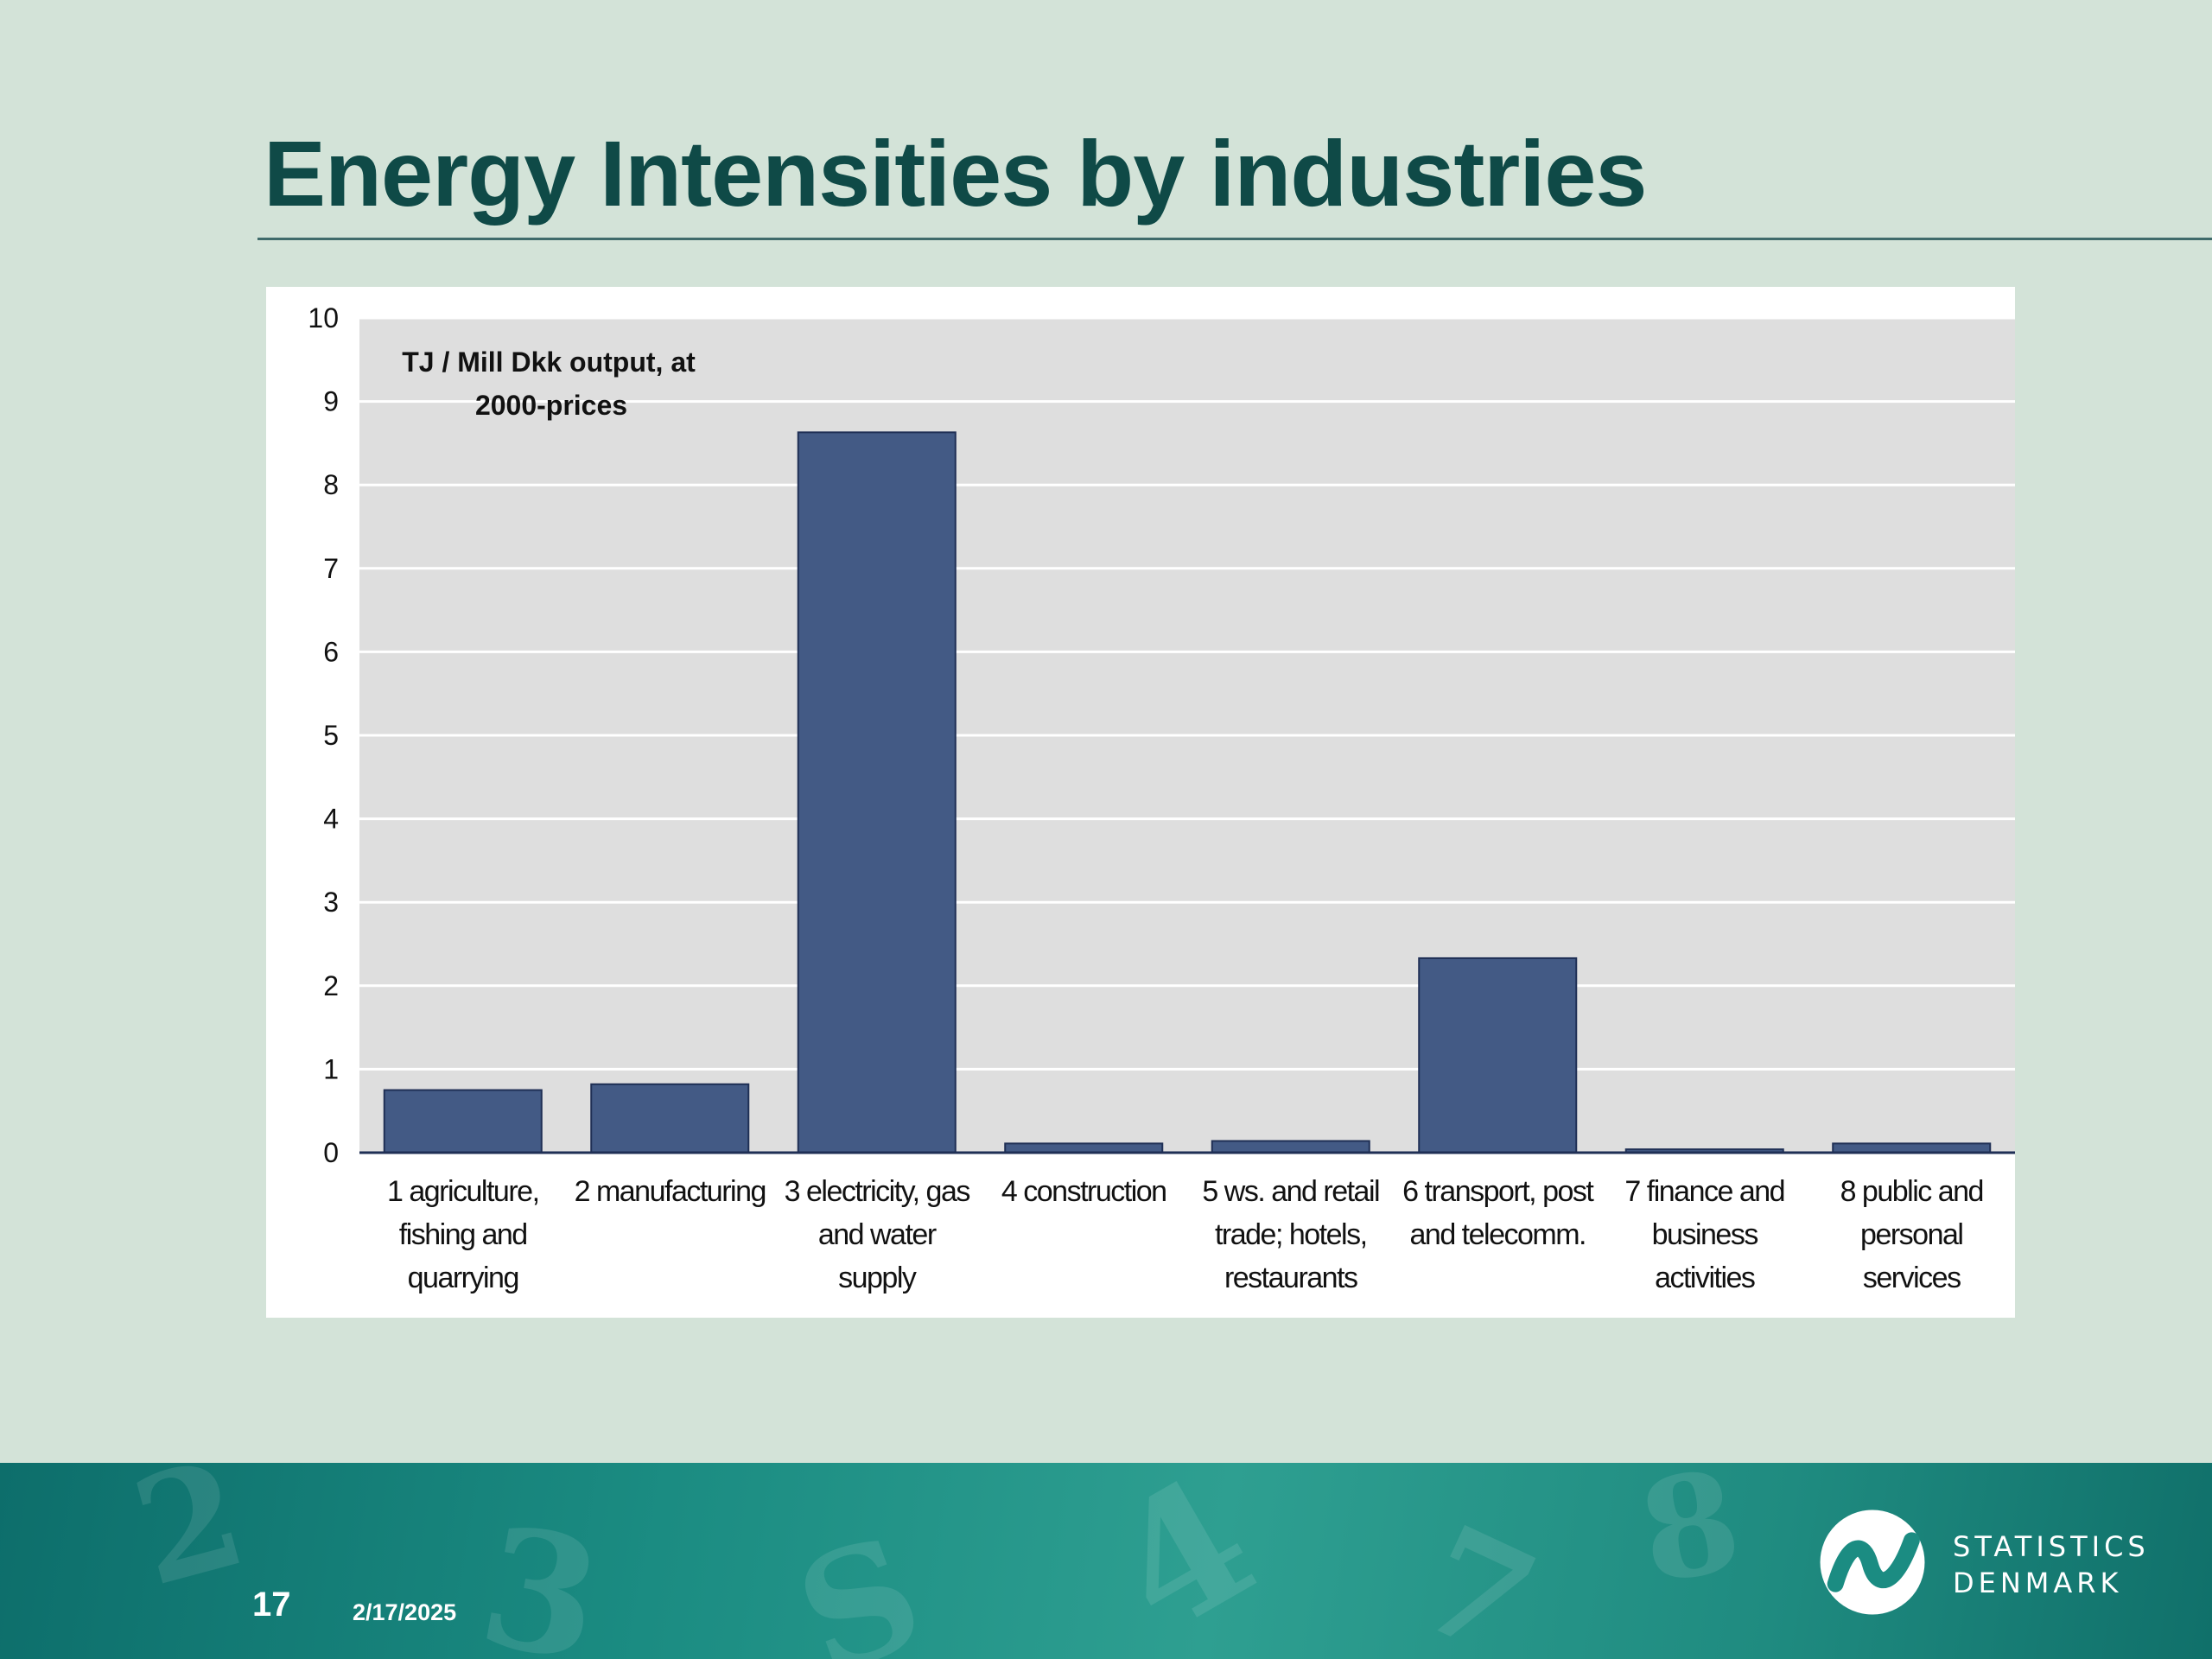 This screenshot has width=2212, height=1659. What do you see at coordinates (1477, 1575) in the screenshot?
I see `footer-decoration: 7` at bounding box center [1477, 1575].